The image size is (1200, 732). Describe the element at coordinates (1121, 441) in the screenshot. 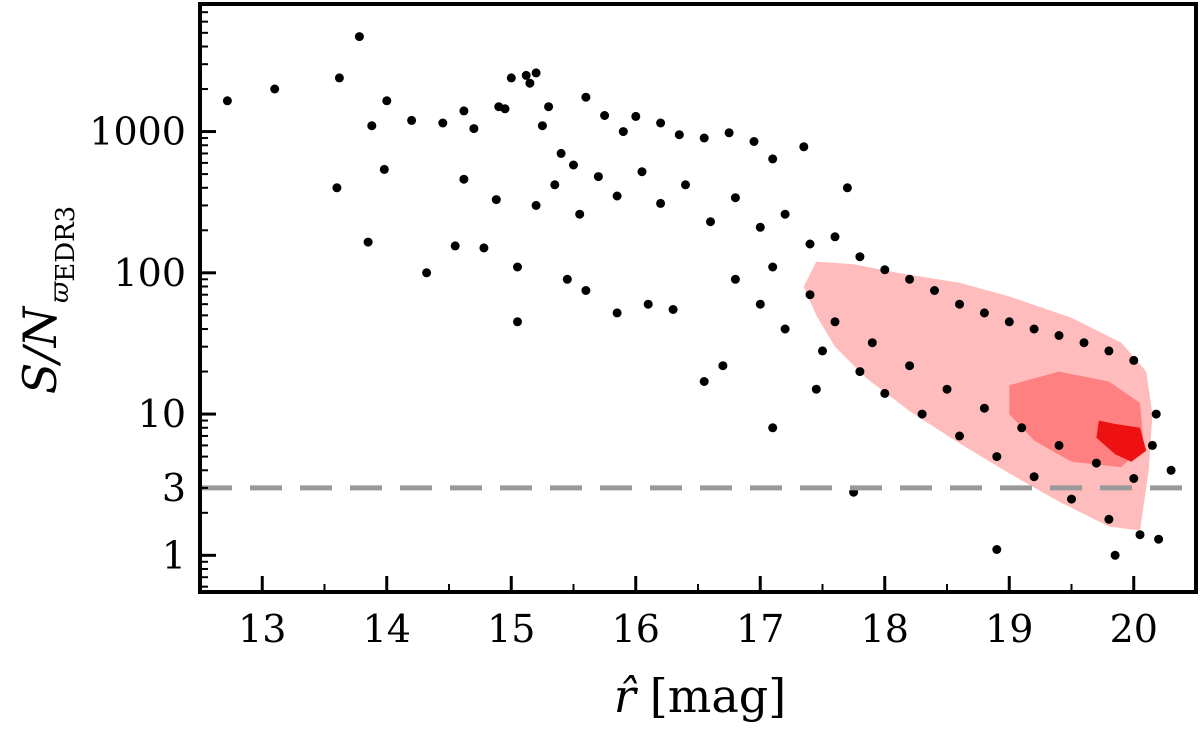

I see `density-contour-high` at that location.